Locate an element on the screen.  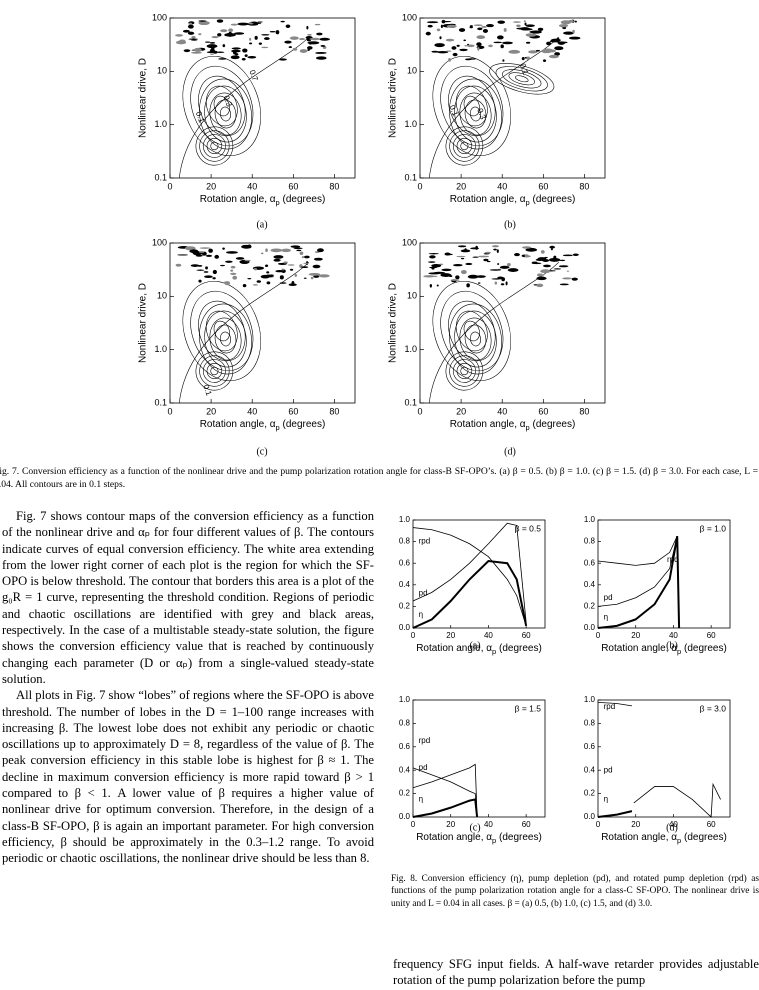
threshold-curve is located at coordinates (243, 332).